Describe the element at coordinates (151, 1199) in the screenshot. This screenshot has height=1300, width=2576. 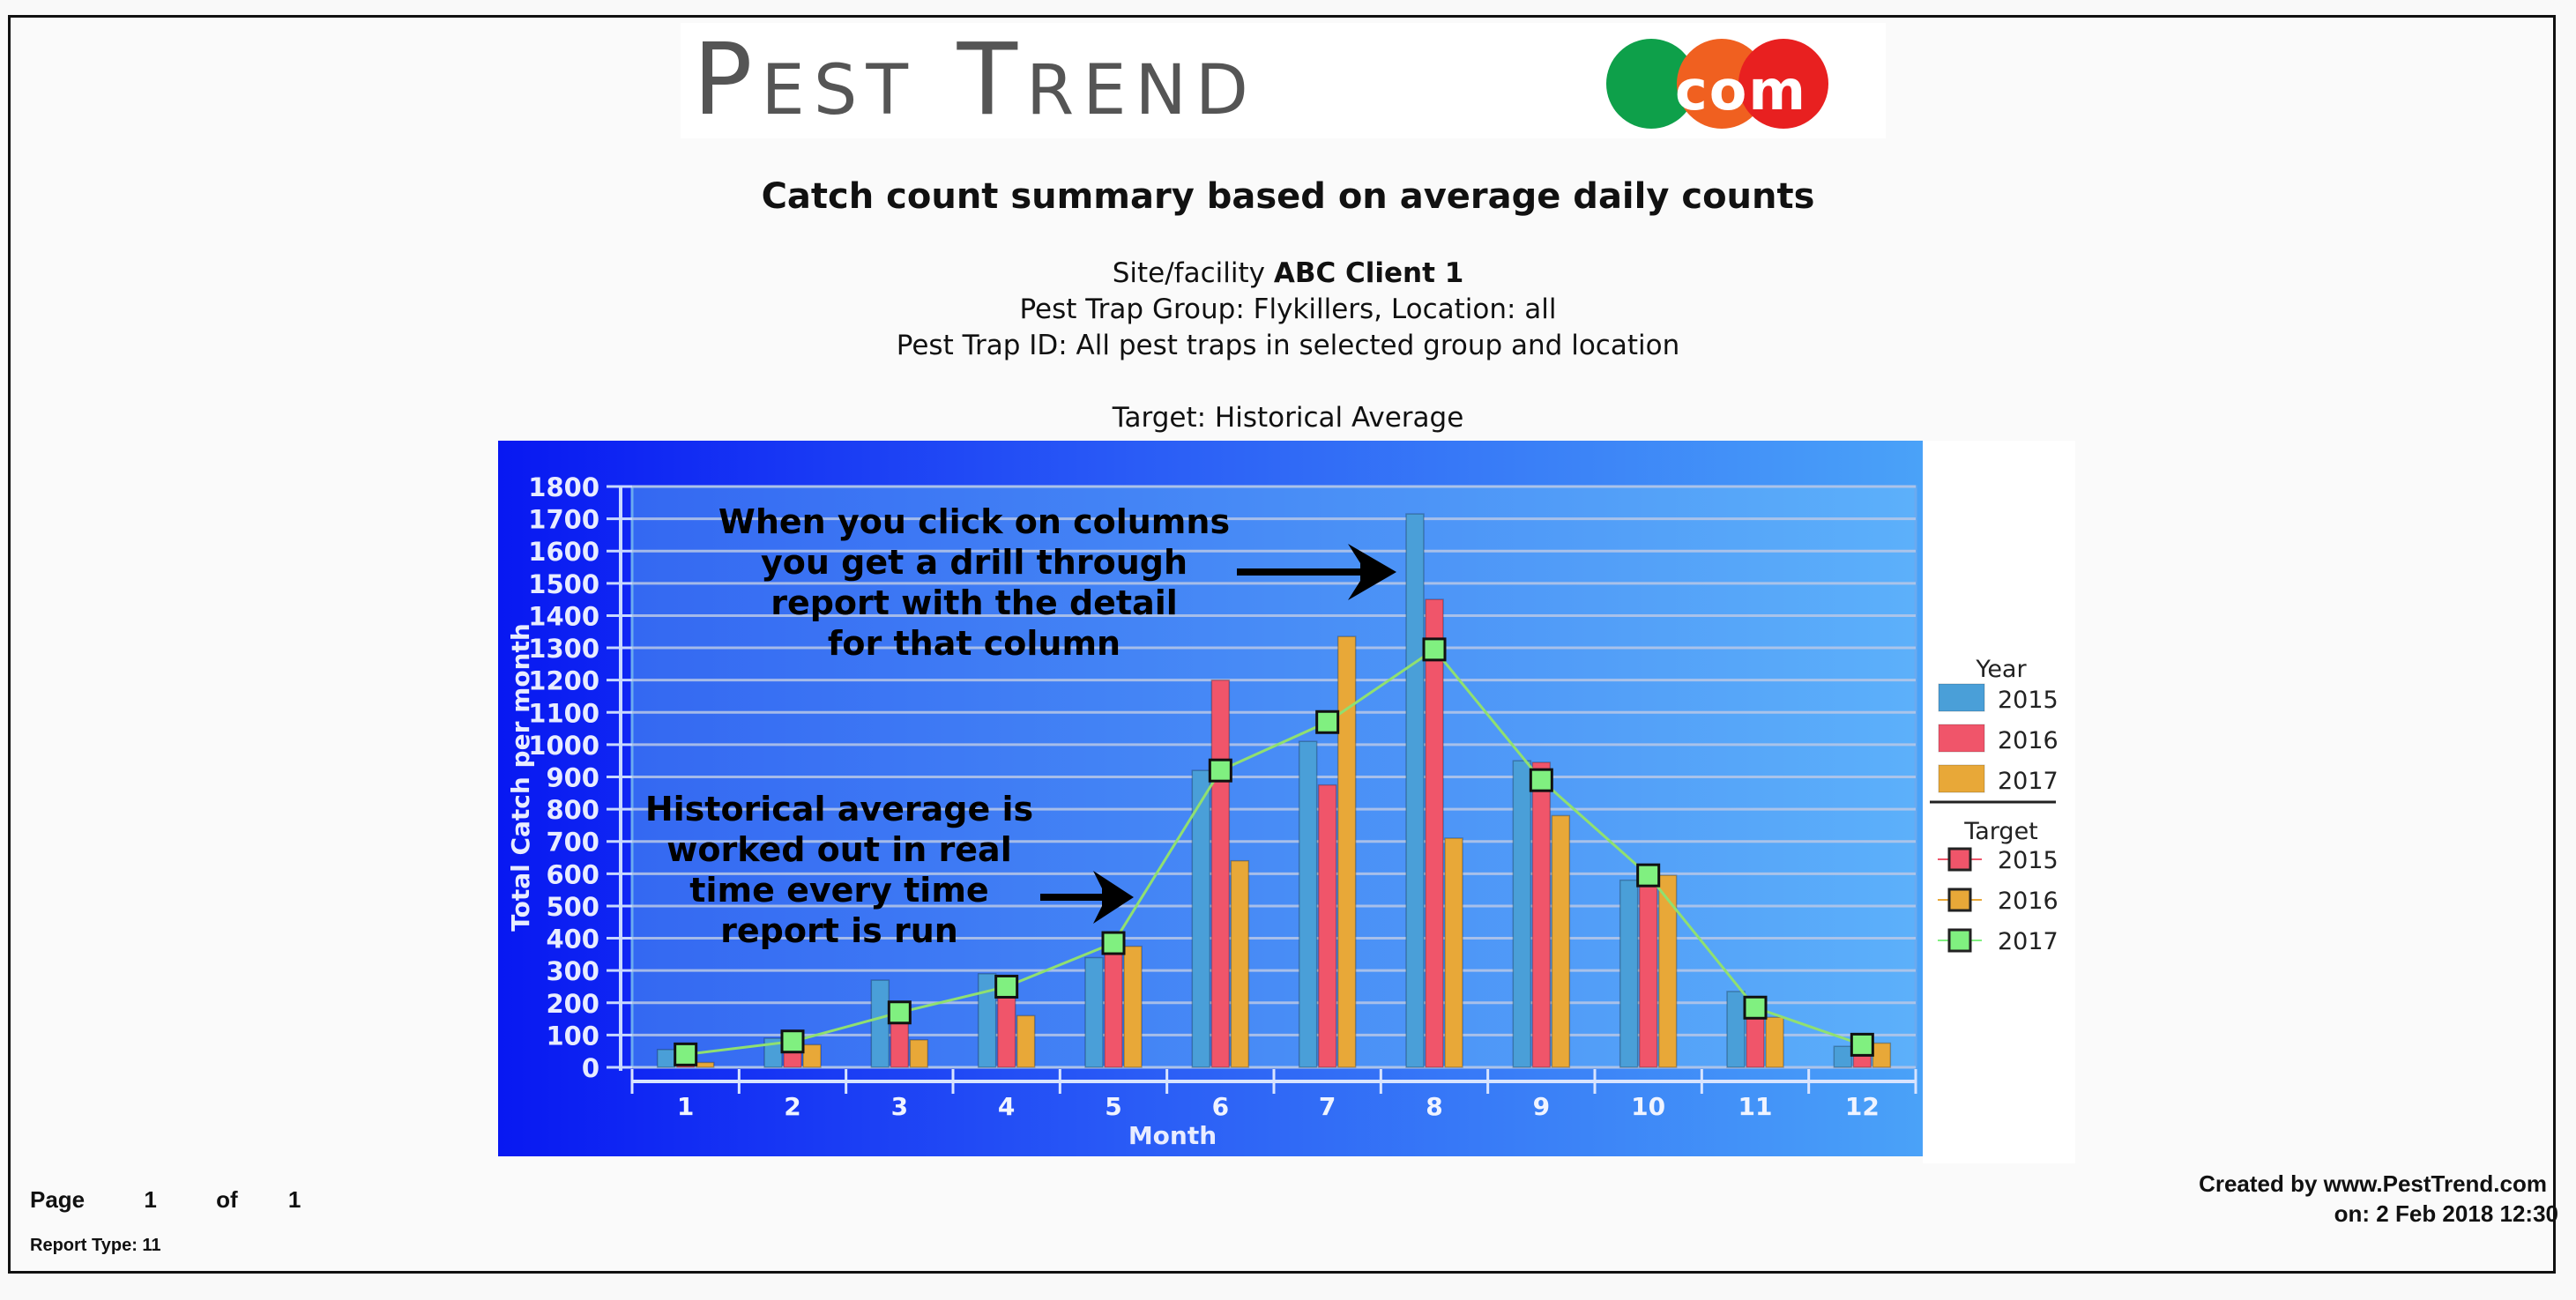
I see `page-current: 1` at that location.